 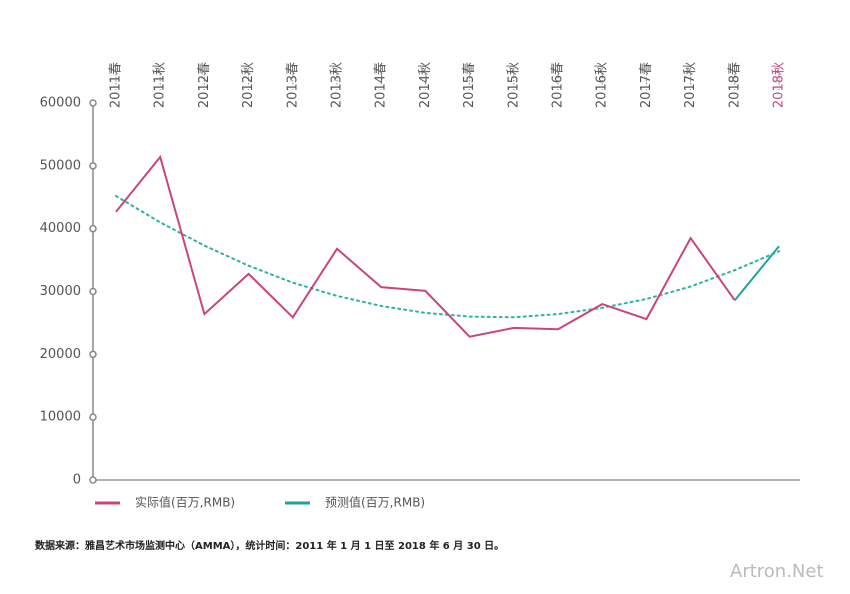 What do you see at coordinates (513, 85) in the screenshot?
I see `x-tick-label: 2015秋` at bounding box center [513, 85].